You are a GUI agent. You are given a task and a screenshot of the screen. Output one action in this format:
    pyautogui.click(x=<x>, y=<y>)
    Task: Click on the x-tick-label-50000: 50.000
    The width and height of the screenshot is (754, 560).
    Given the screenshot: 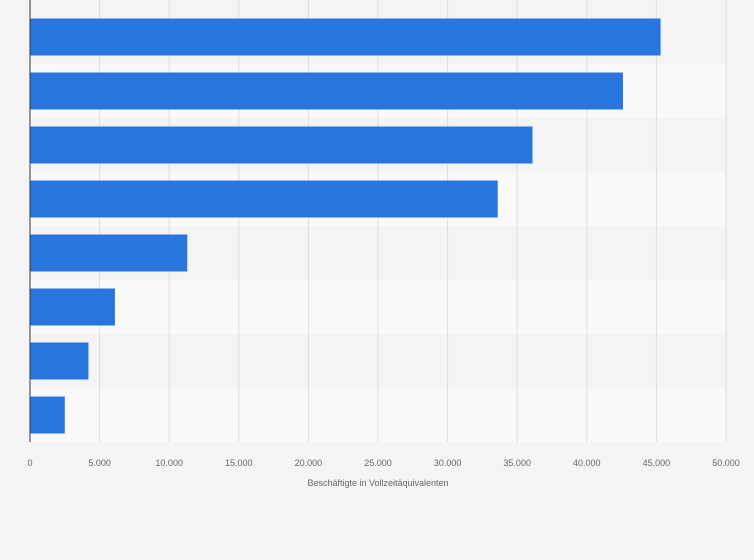 What is the action you would take?
    pyautogui.click(x=726, y=463)
    